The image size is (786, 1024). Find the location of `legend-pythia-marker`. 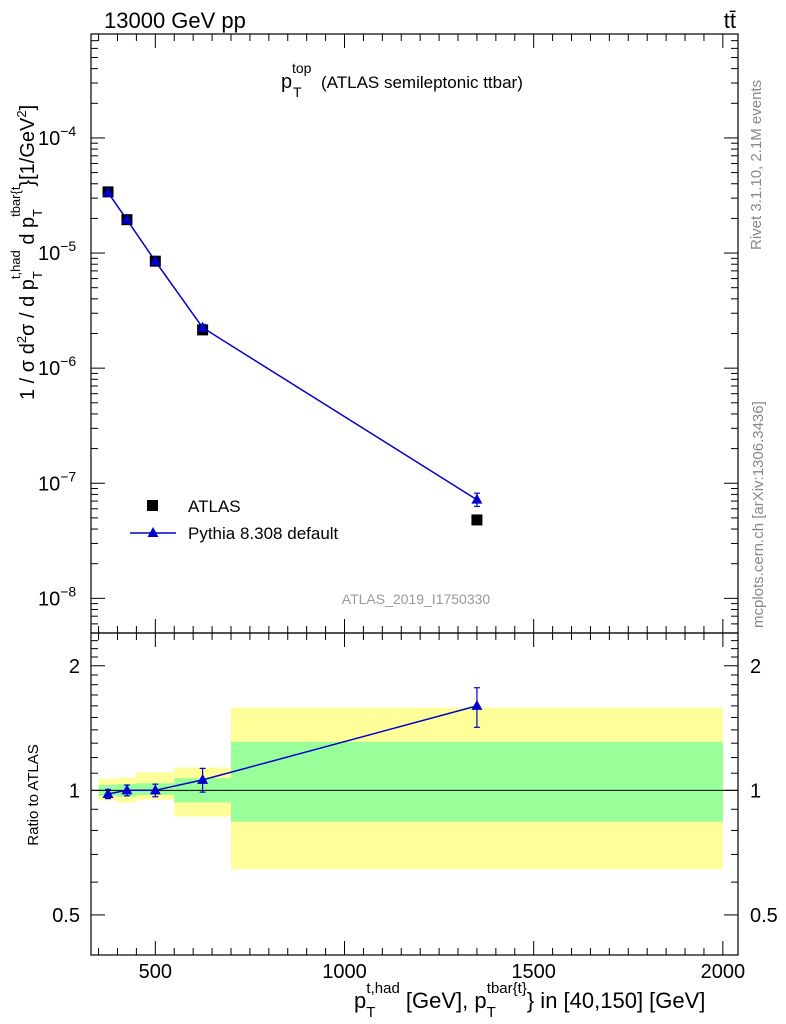

legend-pythia-marker is located at coordinates (153, 532).